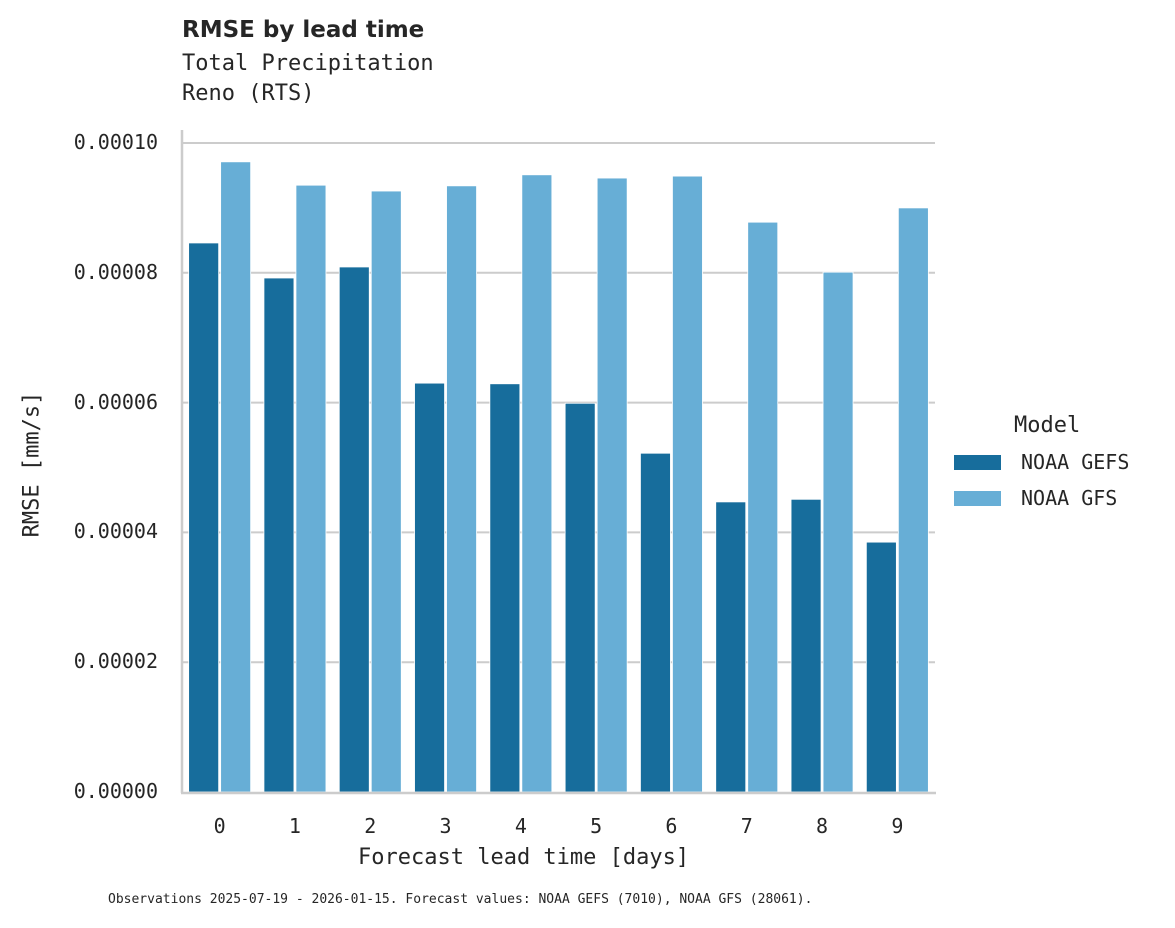 Image resolution: width=1175 pixels, height=928 pixels. Describe the element at coordinates (115, 401) in the screenshot. I see `y-tick-label: 0.00006` at that location.